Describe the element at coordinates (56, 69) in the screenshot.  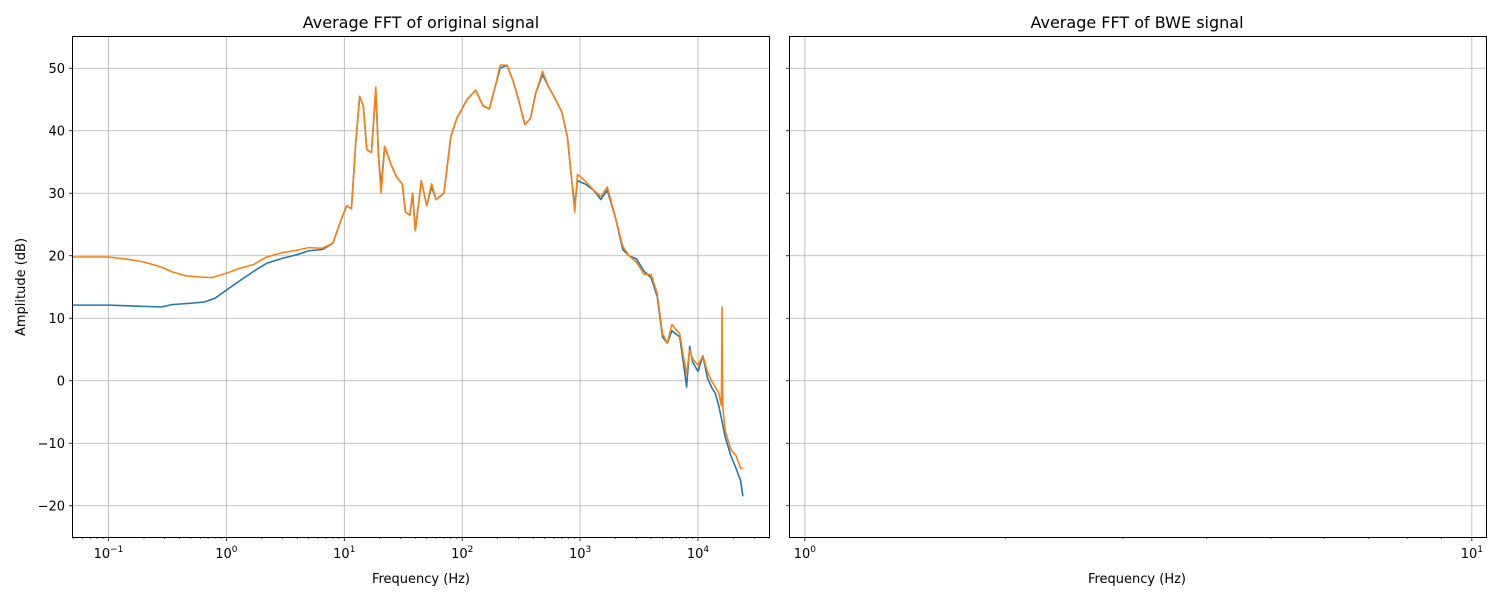
I see `y-tick-label: 50` at that location.